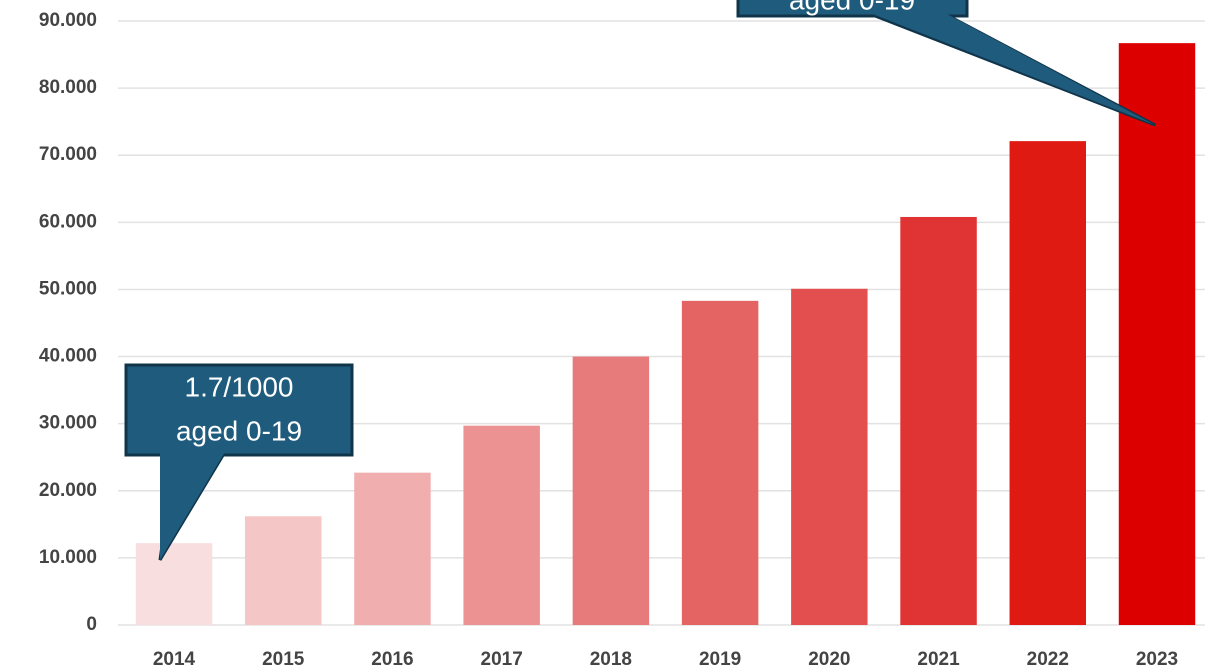 The width and height of the screenshot is (1222, 669). Describe the element at coordinates (239, 386) in the screenshot. I see `annotation-text: 1.7/1000` at that location.